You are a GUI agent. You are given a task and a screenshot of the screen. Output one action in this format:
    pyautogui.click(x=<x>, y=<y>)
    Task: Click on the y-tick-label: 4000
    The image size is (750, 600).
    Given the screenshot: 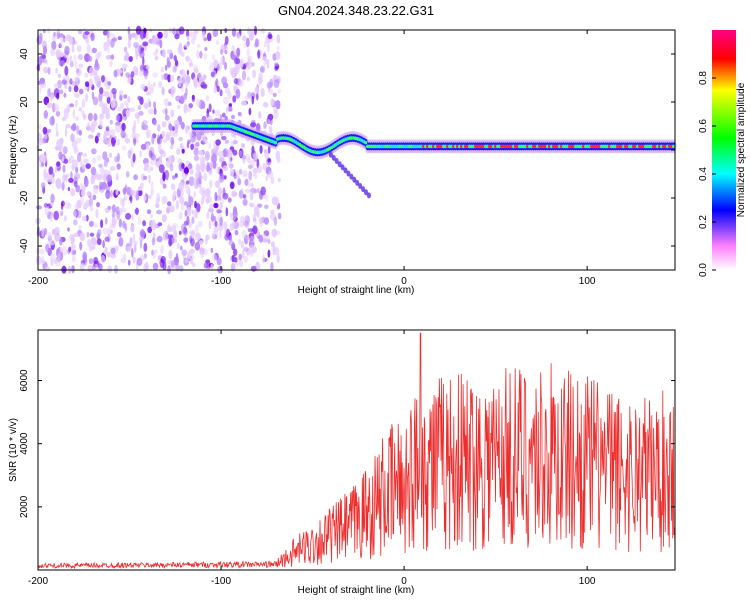 What is the action you would take?
    pyautogui.click(x=24, y=443)
    